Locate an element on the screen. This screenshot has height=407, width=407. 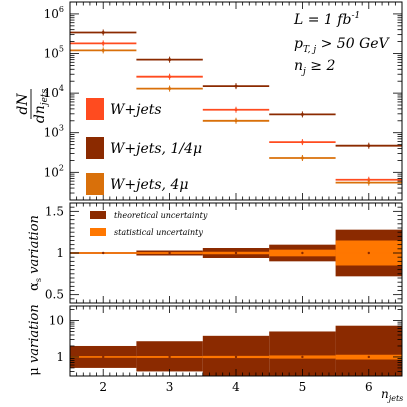
main-ytick-label: 10² is located at coordinates (54, 171).